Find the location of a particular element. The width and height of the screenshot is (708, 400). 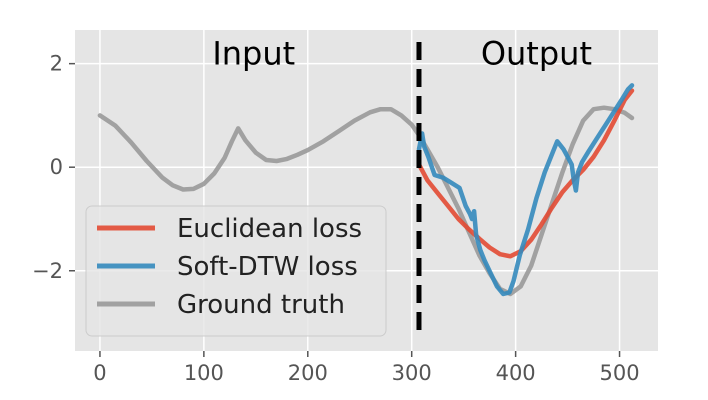

x-tick-label: 500 is located at coordinates (620, 373).